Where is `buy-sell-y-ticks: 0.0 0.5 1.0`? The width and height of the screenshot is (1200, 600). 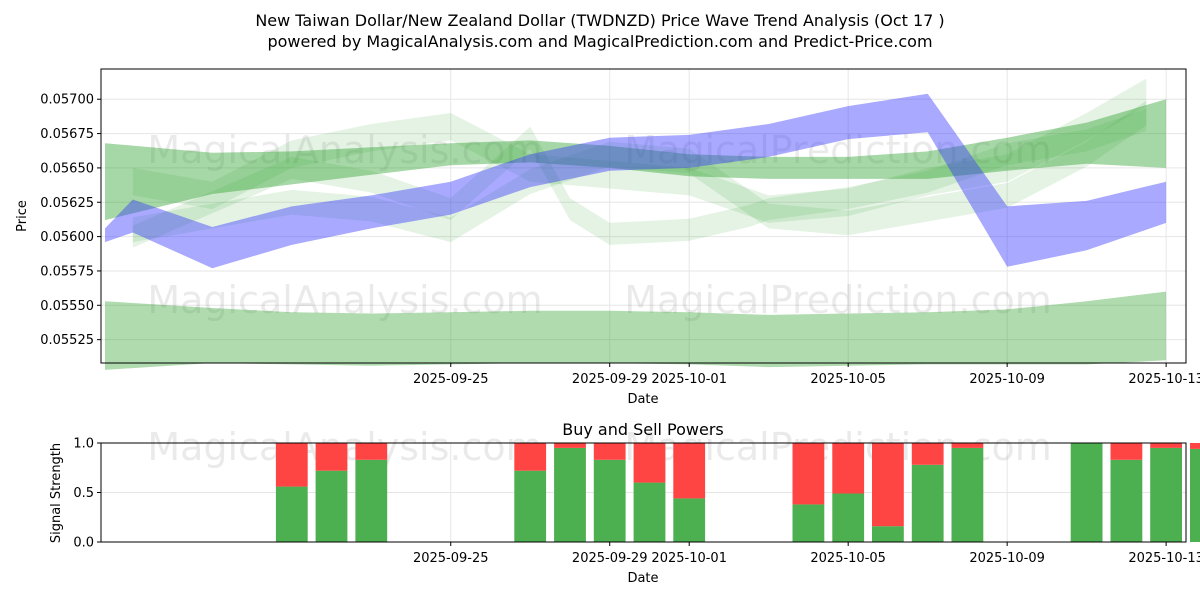 buy-sell-y-ticks: 0.0 0.5 1.0 is located at coordinates (87, 494).